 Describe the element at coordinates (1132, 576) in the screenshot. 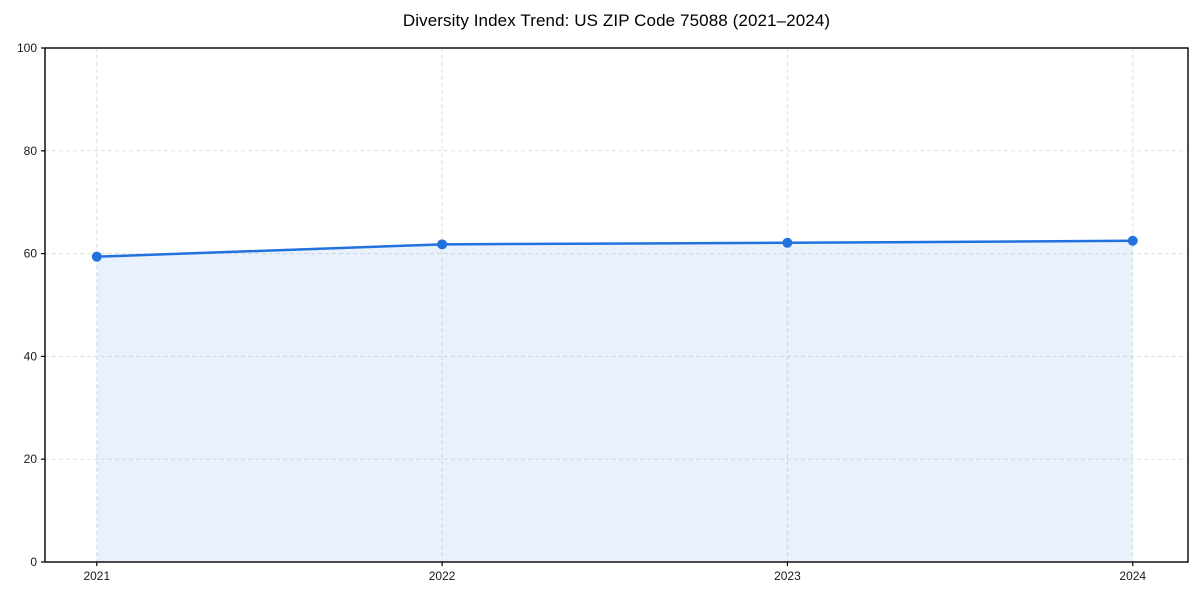

I see `x-tick-label: 2024` at that location.